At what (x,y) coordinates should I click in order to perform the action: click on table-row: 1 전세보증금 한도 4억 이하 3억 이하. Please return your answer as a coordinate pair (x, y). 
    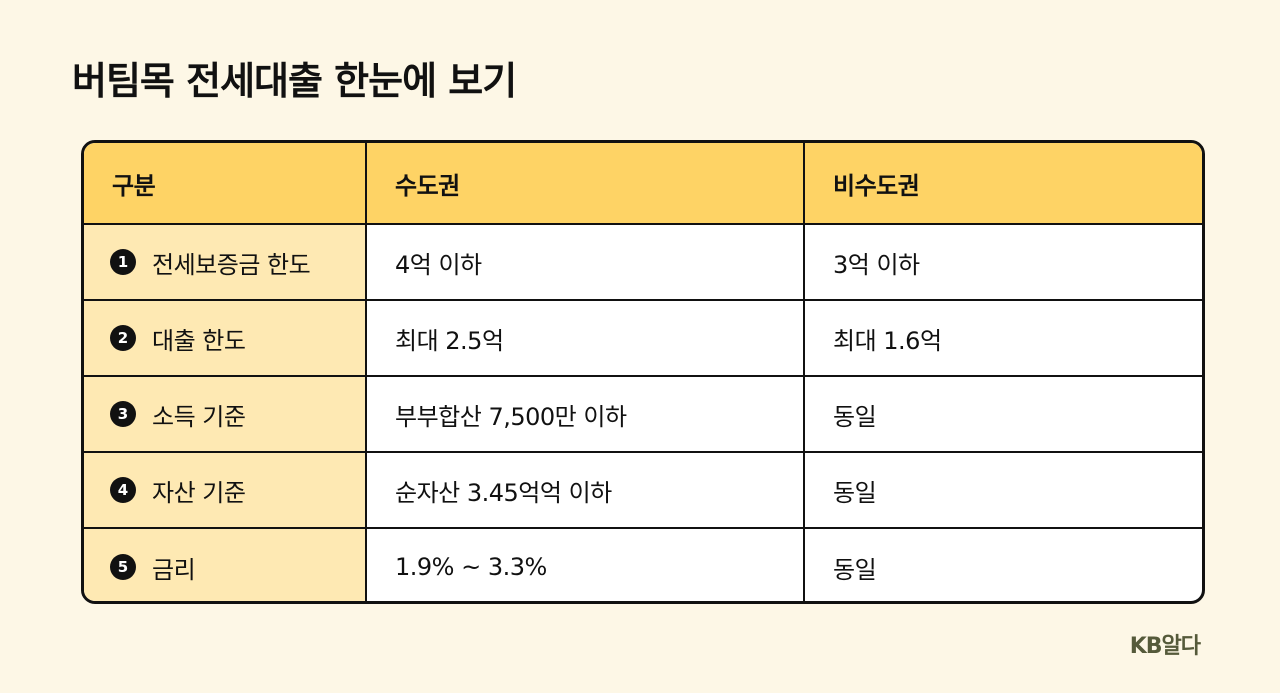
    Looking at the image, I should click on (643, 262).